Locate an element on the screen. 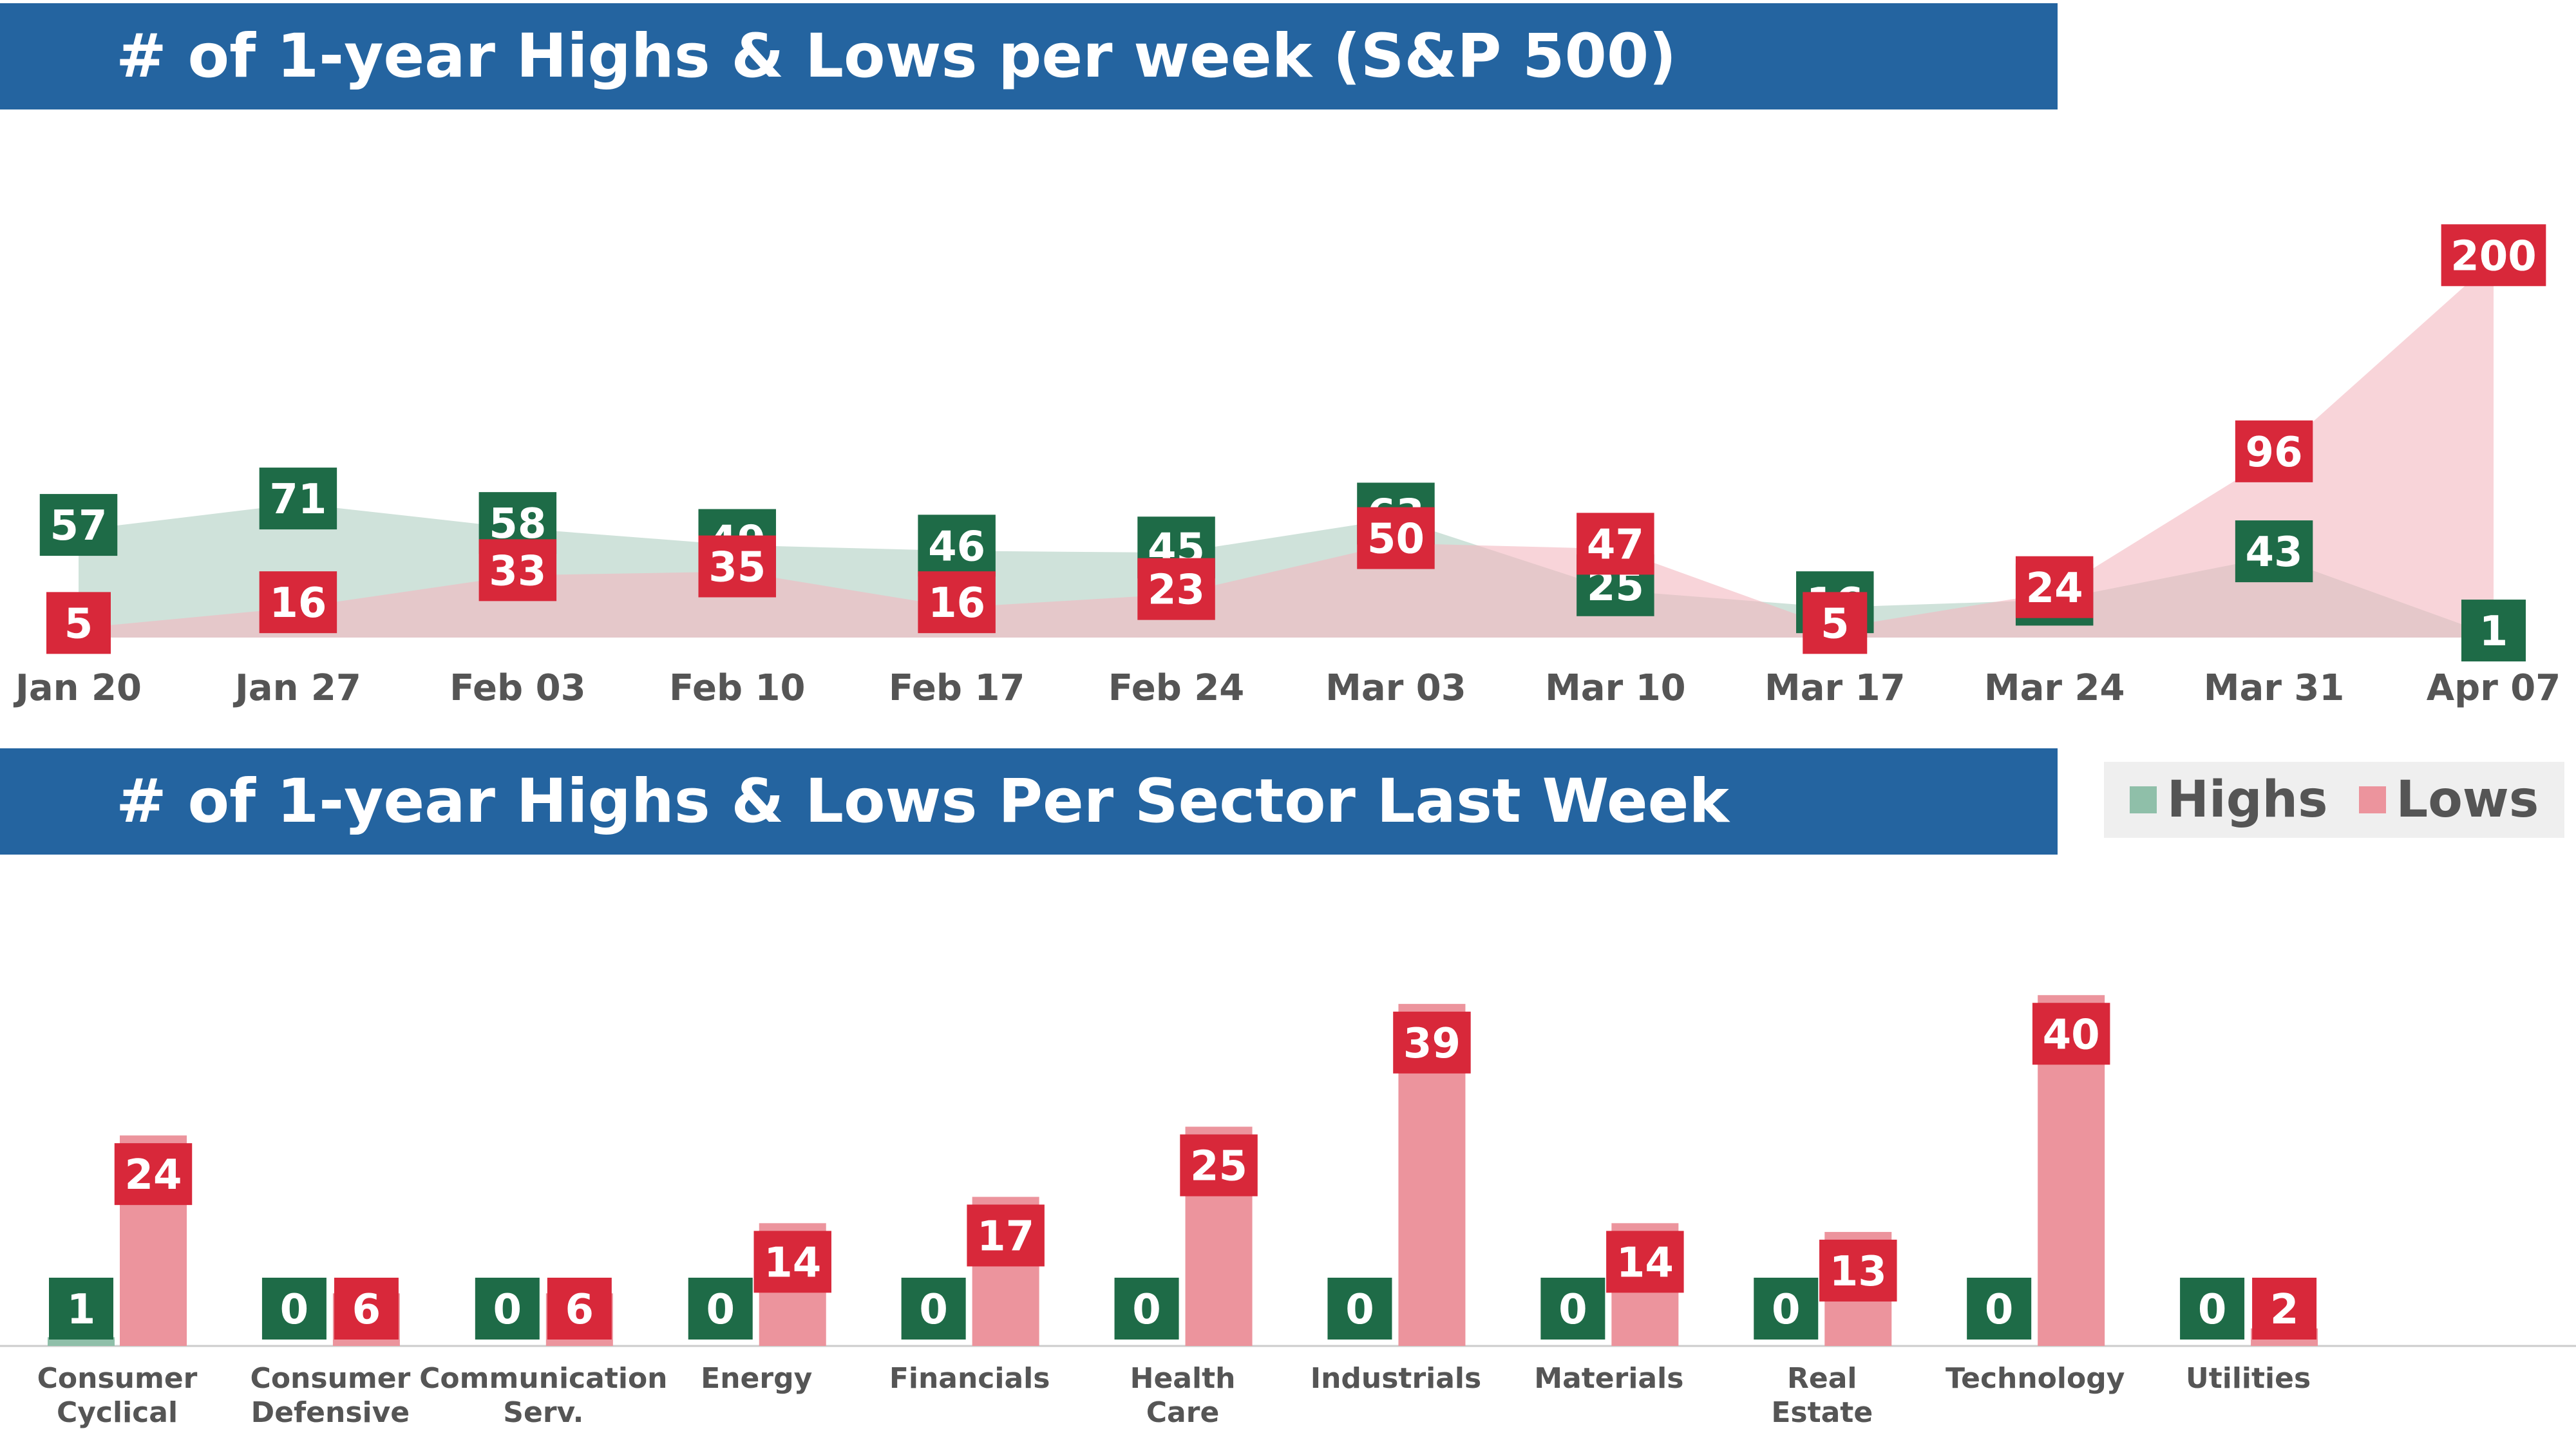  legend-label-lows: Lows is located at coordinates (2467, 800).